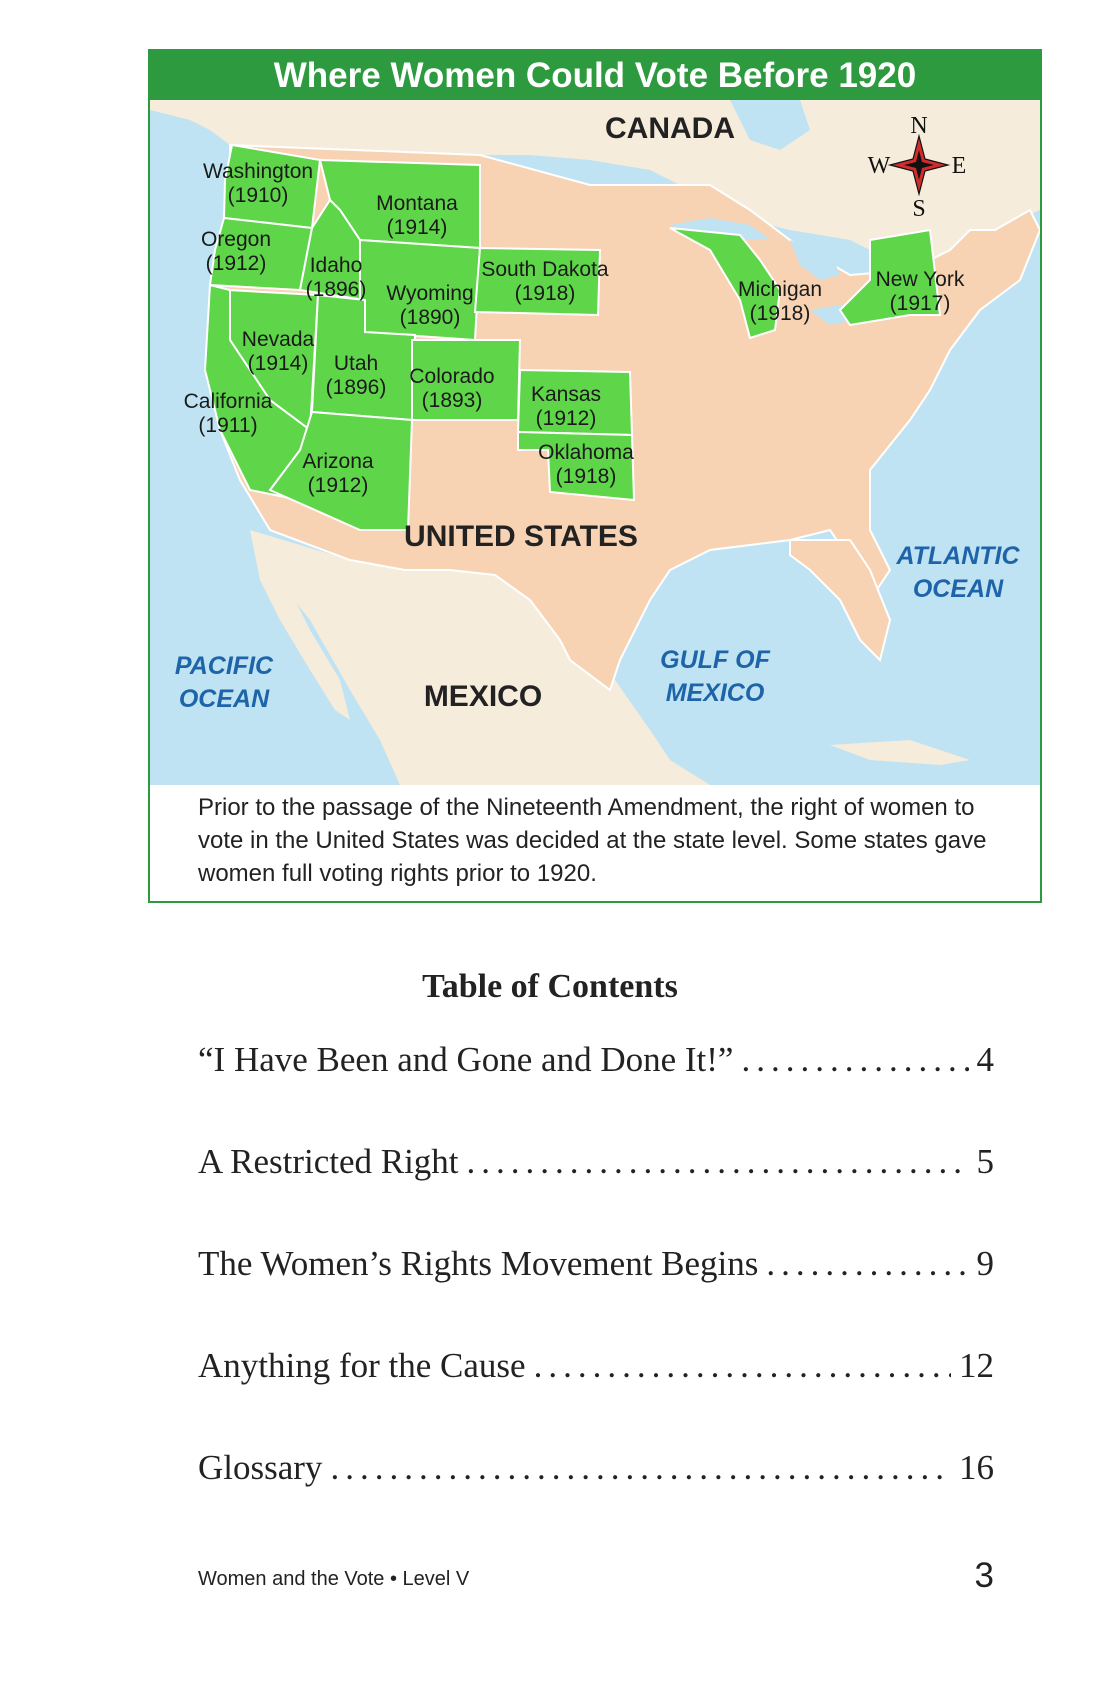  I want to click on footer-page-number: 3, so click(984, 1575).